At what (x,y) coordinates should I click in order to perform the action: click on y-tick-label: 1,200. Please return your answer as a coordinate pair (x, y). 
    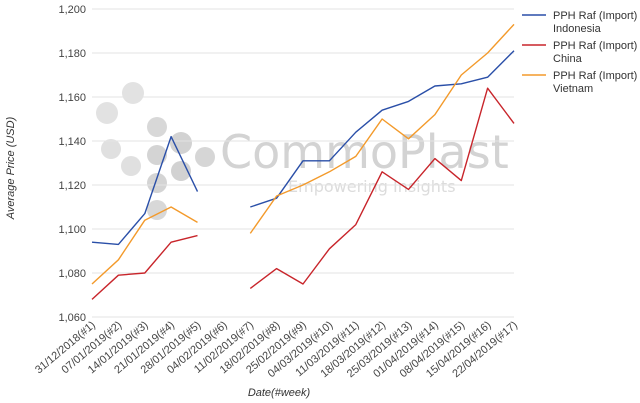
    Looking at the image, I should click on (72, 10).